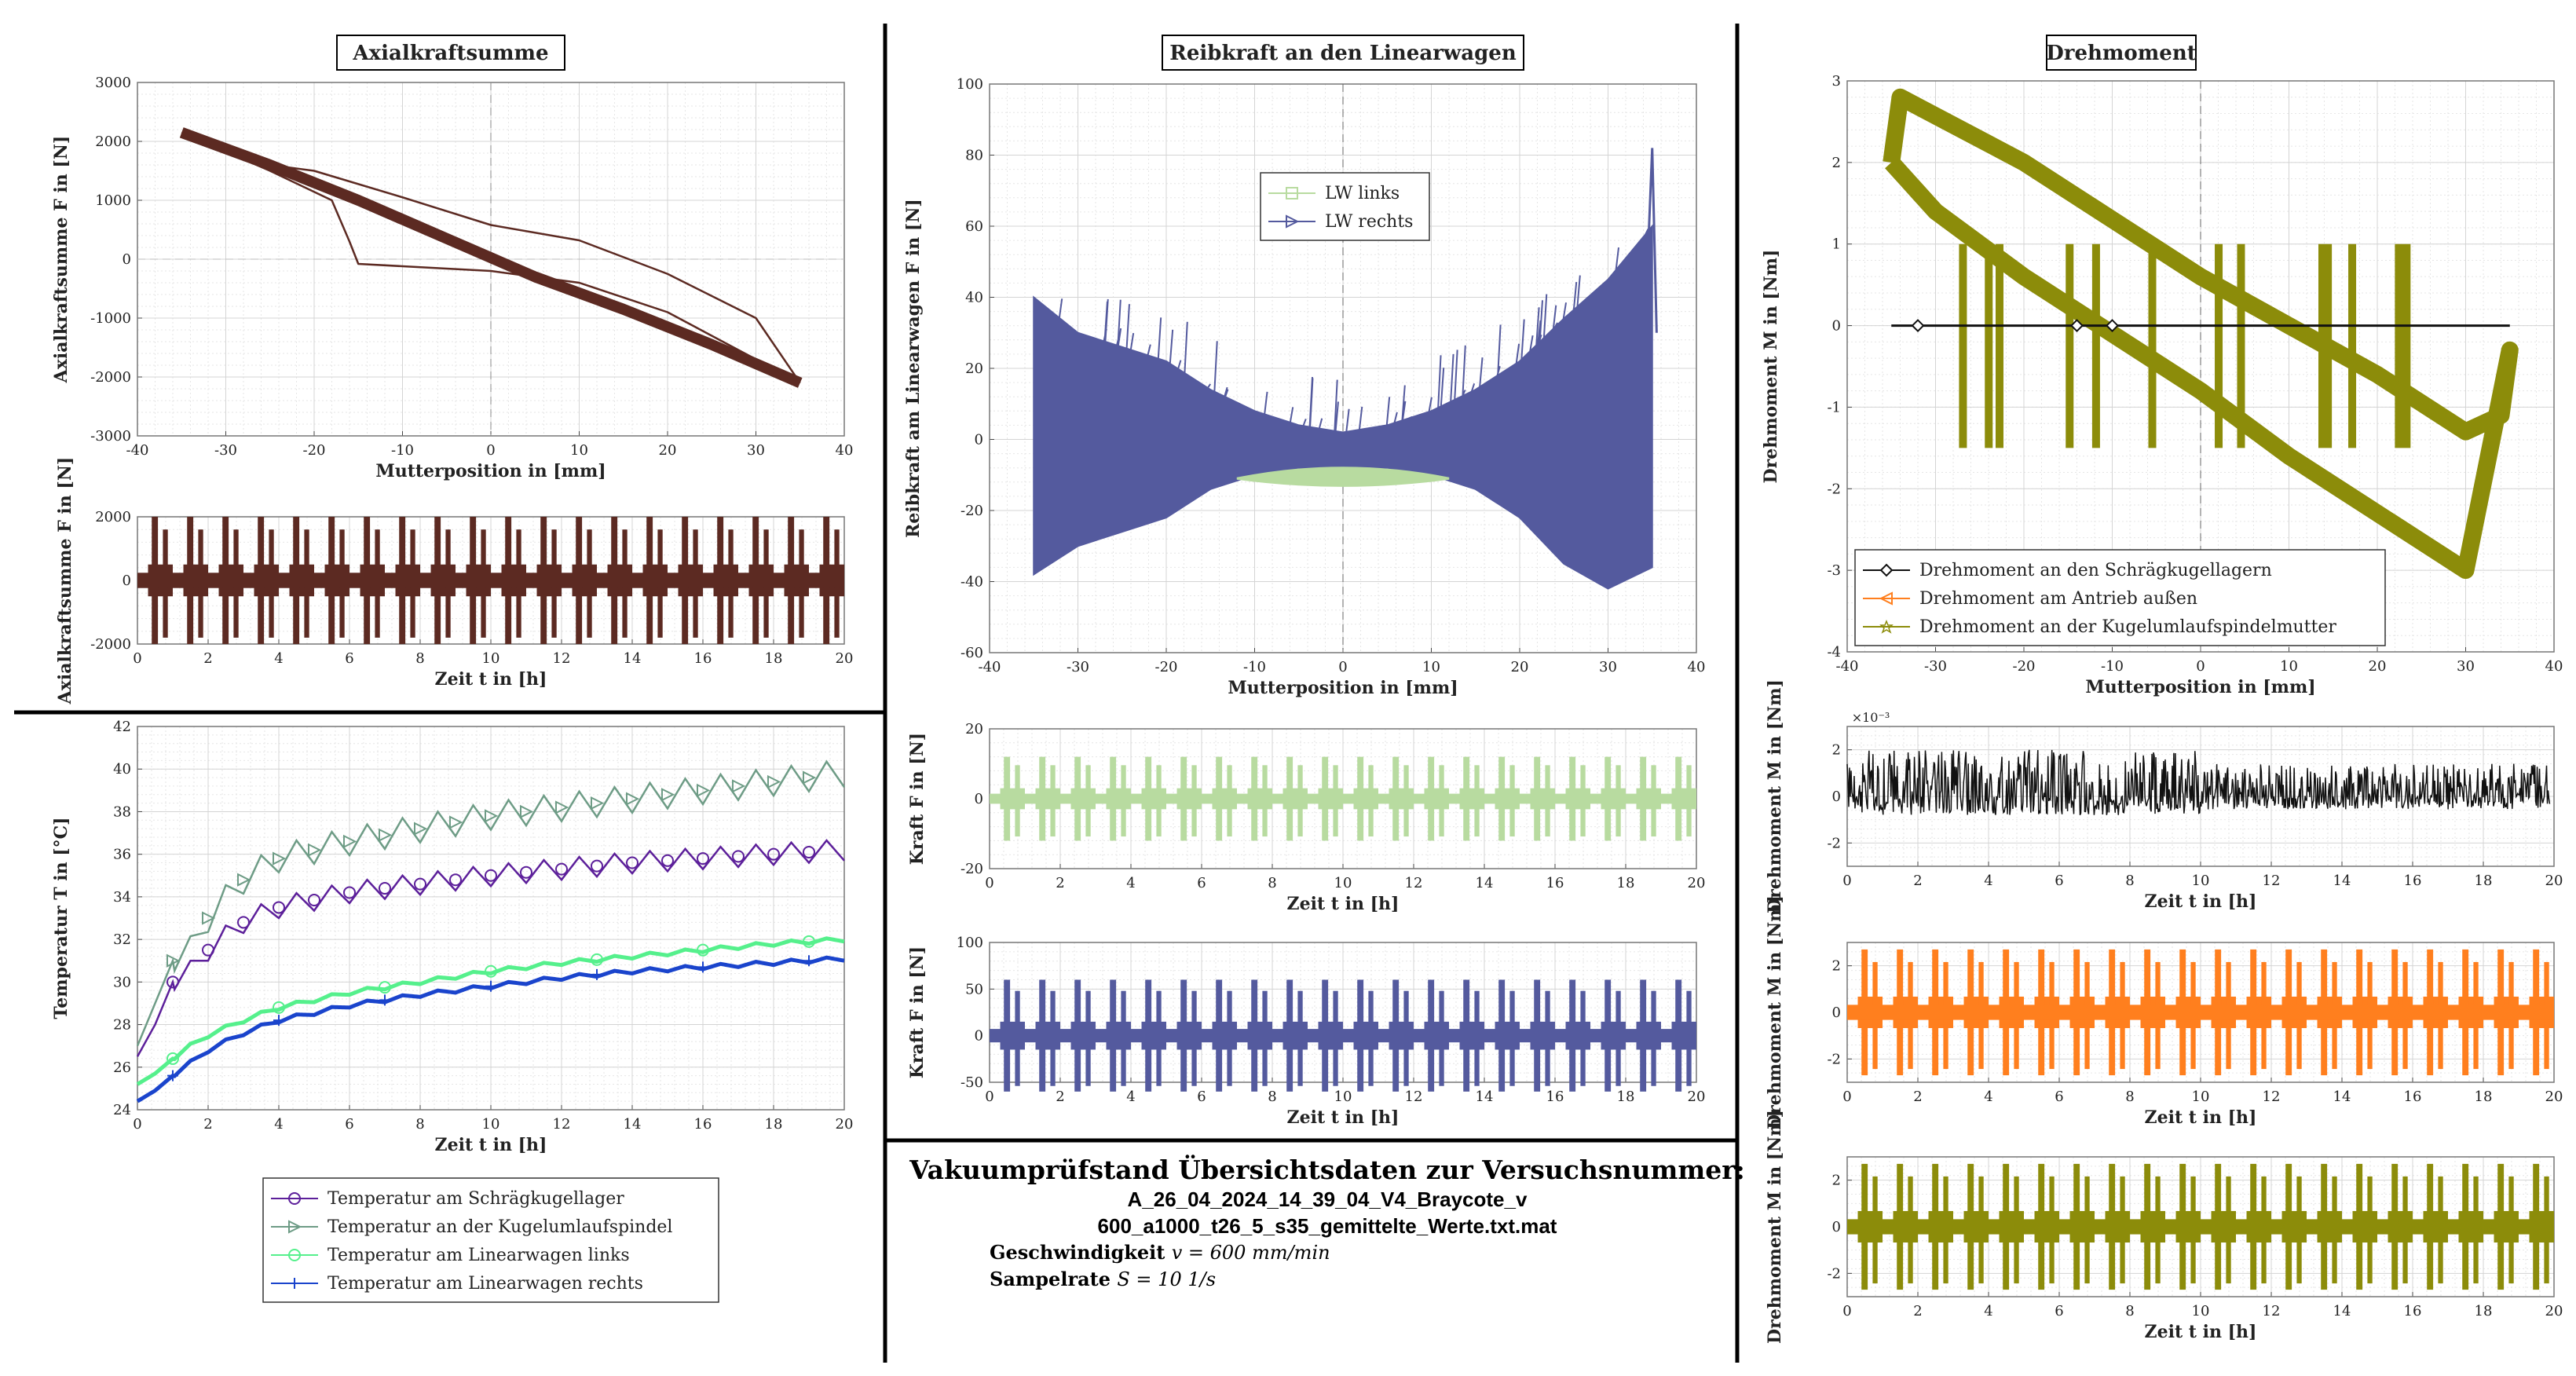  I want to click on y-tick-label: -3, so click(1834, 570).